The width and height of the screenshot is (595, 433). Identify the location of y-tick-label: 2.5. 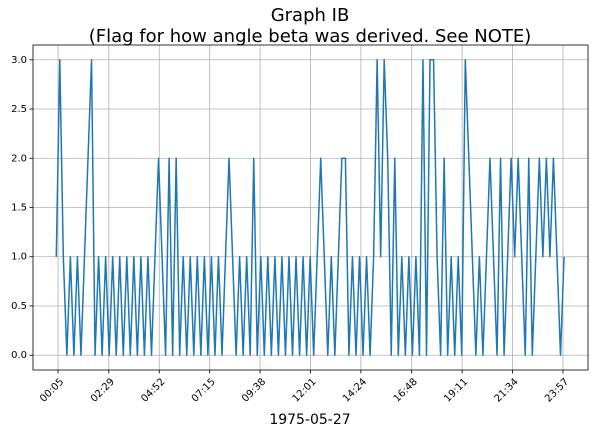
(19, 109).